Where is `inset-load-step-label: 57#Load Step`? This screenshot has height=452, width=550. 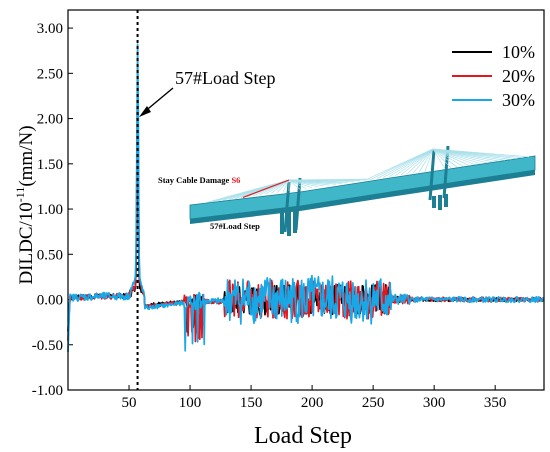
inset-load-step-label: 57#Load Step is located at coordinates (235, 226).